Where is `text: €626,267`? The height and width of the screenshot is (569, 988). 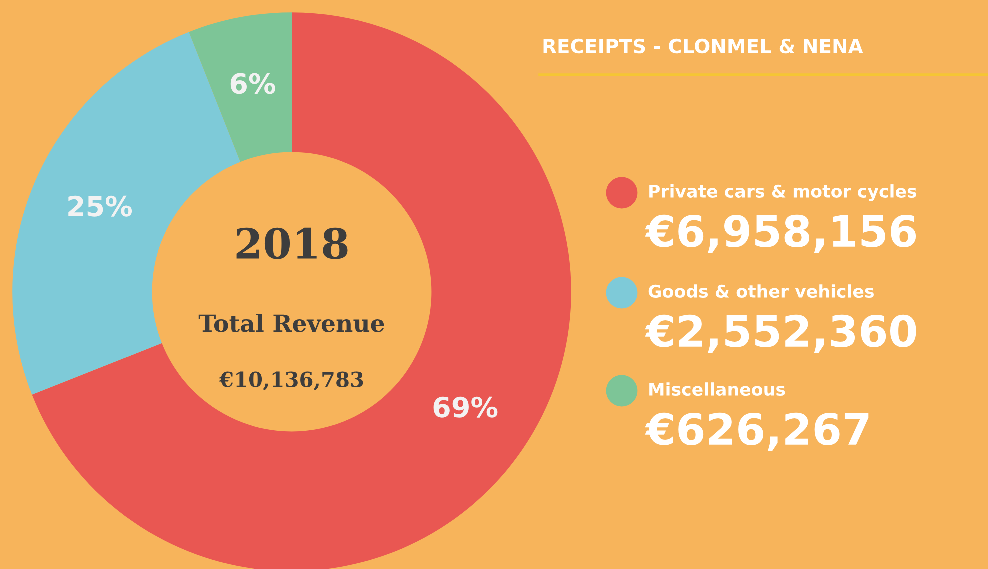
text: €626,267 is located at coordinates (757, 431).